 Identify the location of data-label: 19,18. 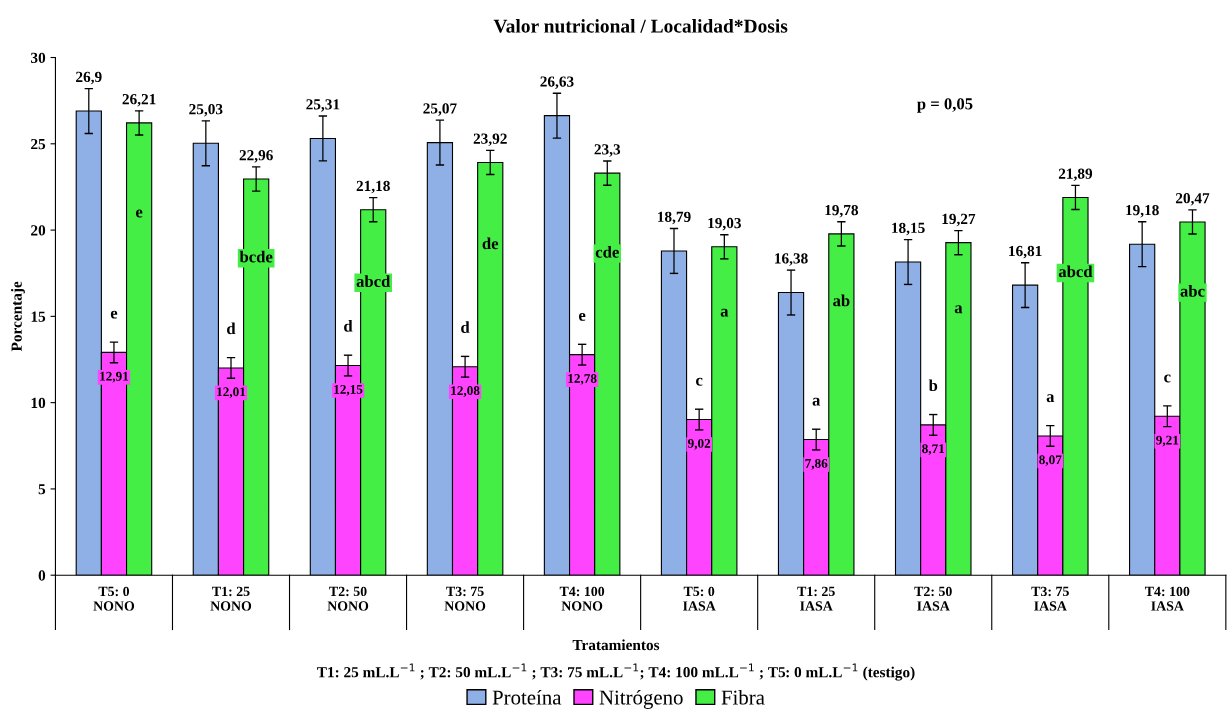
(1142, 211).